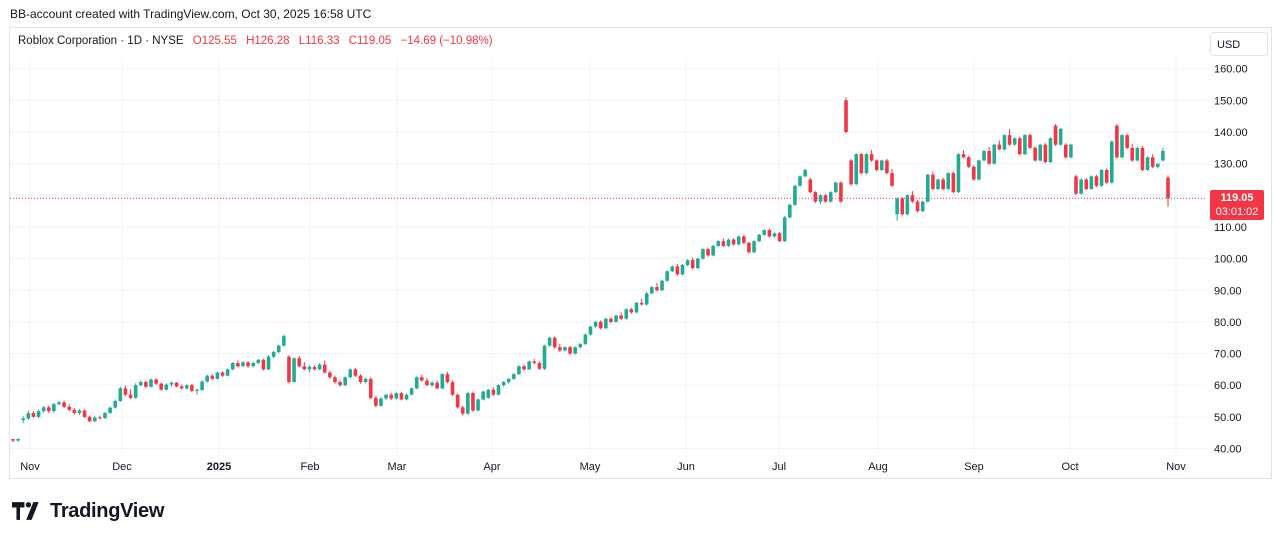  I want to click on x-tick-label: May, so click(590, 467).